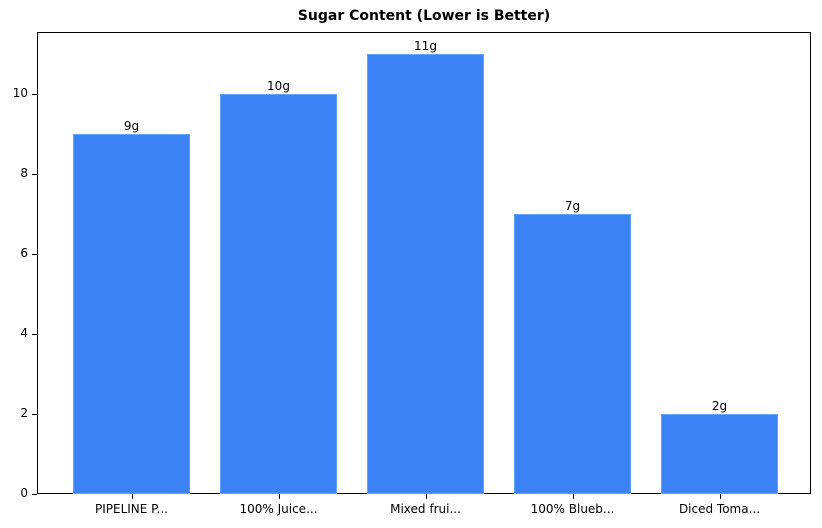 The height and width of the screenshot is (528, 822). Describe the element at coordinates (425, 46) in the screenshot. I see `bar-value-label: 11g` at that location.